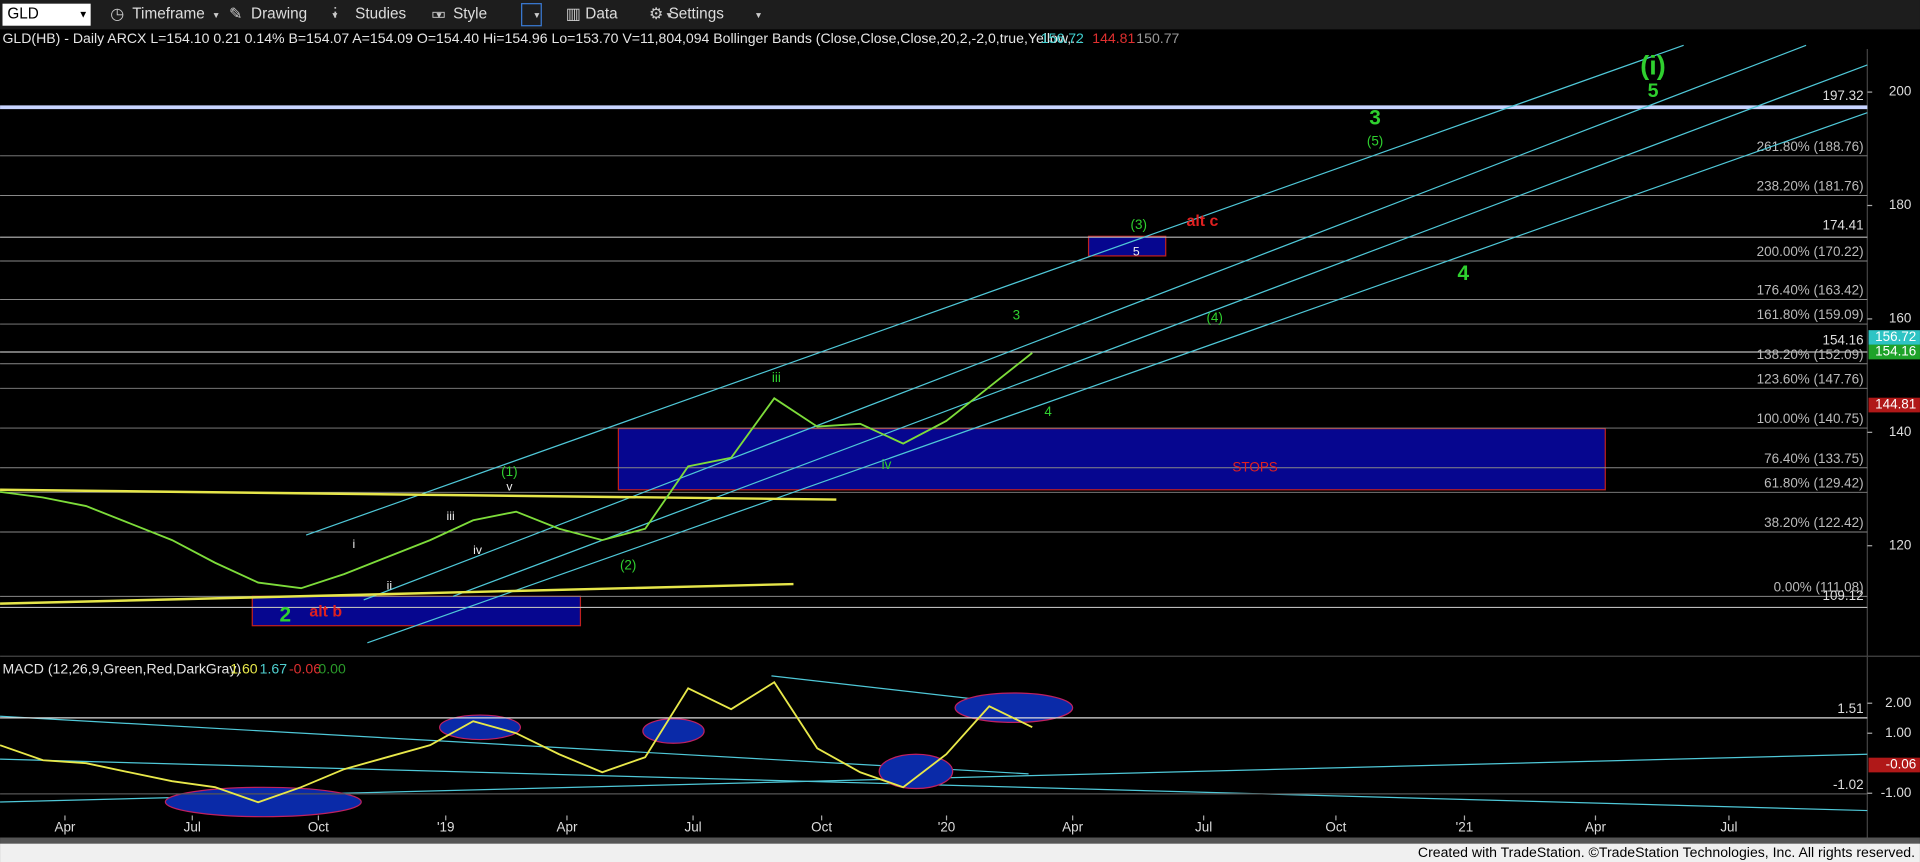 This screenshot has height=862, width=1920. What do you see at coordinates (1900, 431) in the screenshot?
I see `y-tick-label: 140` at bounding box center [1900, 431].